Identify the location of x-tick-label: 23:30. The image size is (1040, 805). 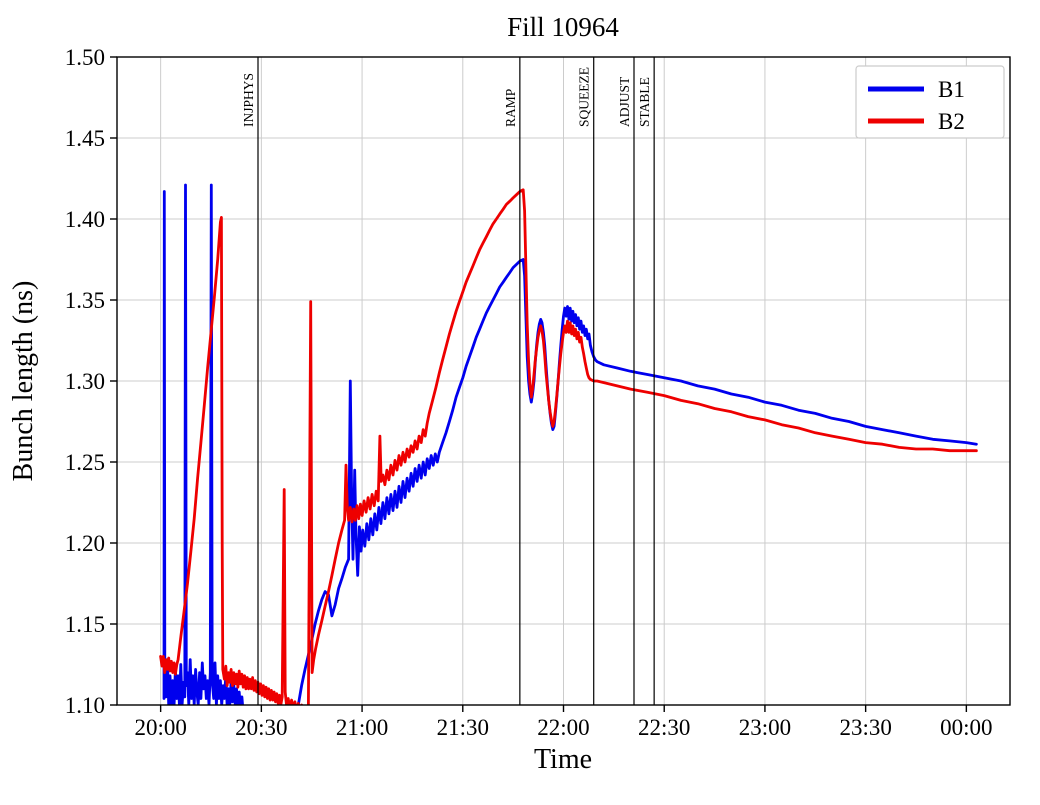
(865, 727).